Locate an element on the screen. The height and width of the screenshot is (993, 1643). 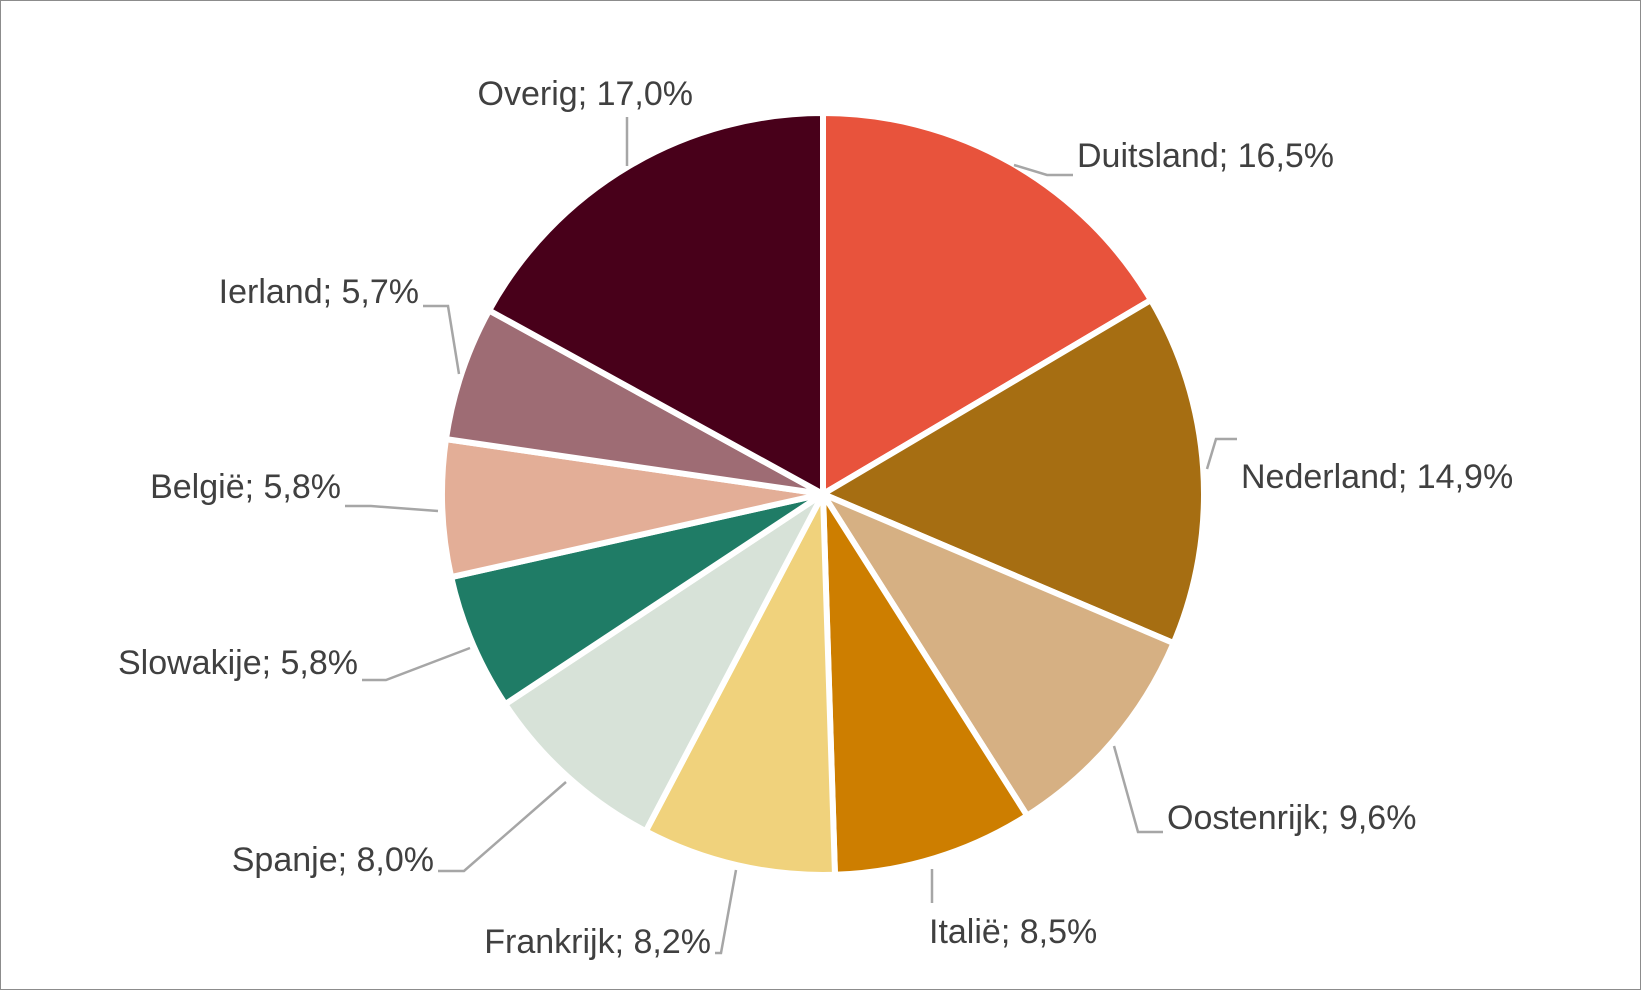
data-label: Slowakije; 5,8% is located at coordinates (238, 663).